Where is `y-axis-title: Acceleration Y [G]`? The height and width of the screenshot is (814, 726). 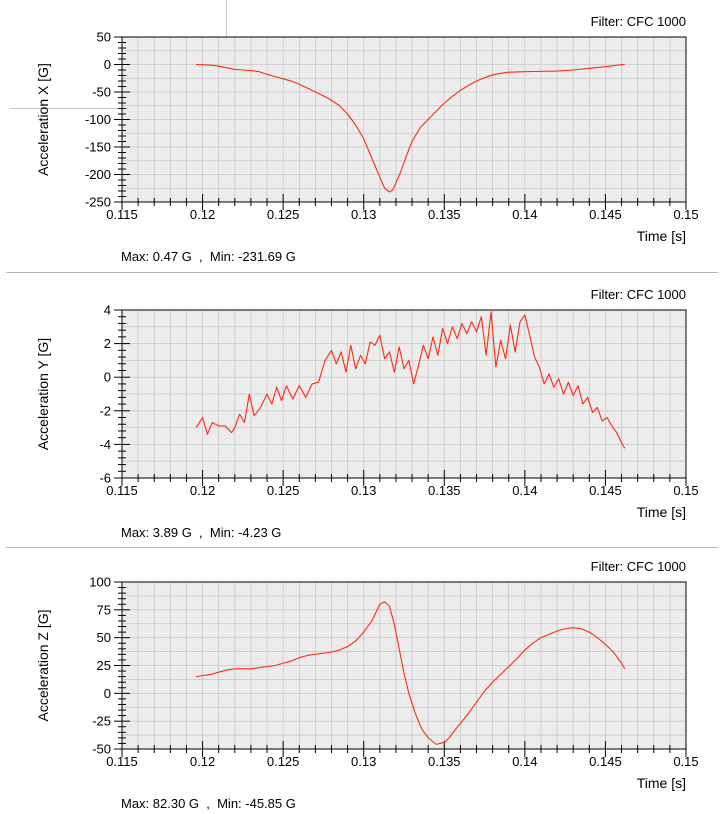 y-axis-title: Acceleration Y [G] is located at coordinates (43, 394).